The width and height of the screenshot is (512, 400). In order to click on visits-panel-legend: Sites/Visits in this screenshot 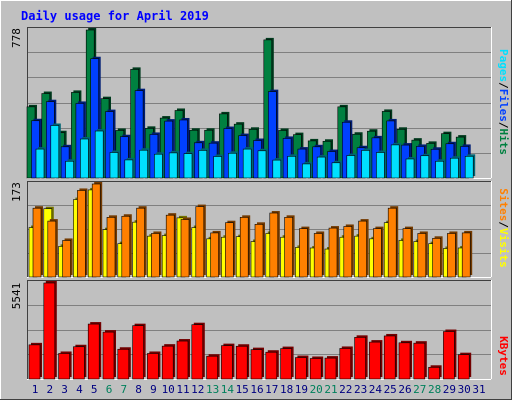, I will do `click(503, 228)`.